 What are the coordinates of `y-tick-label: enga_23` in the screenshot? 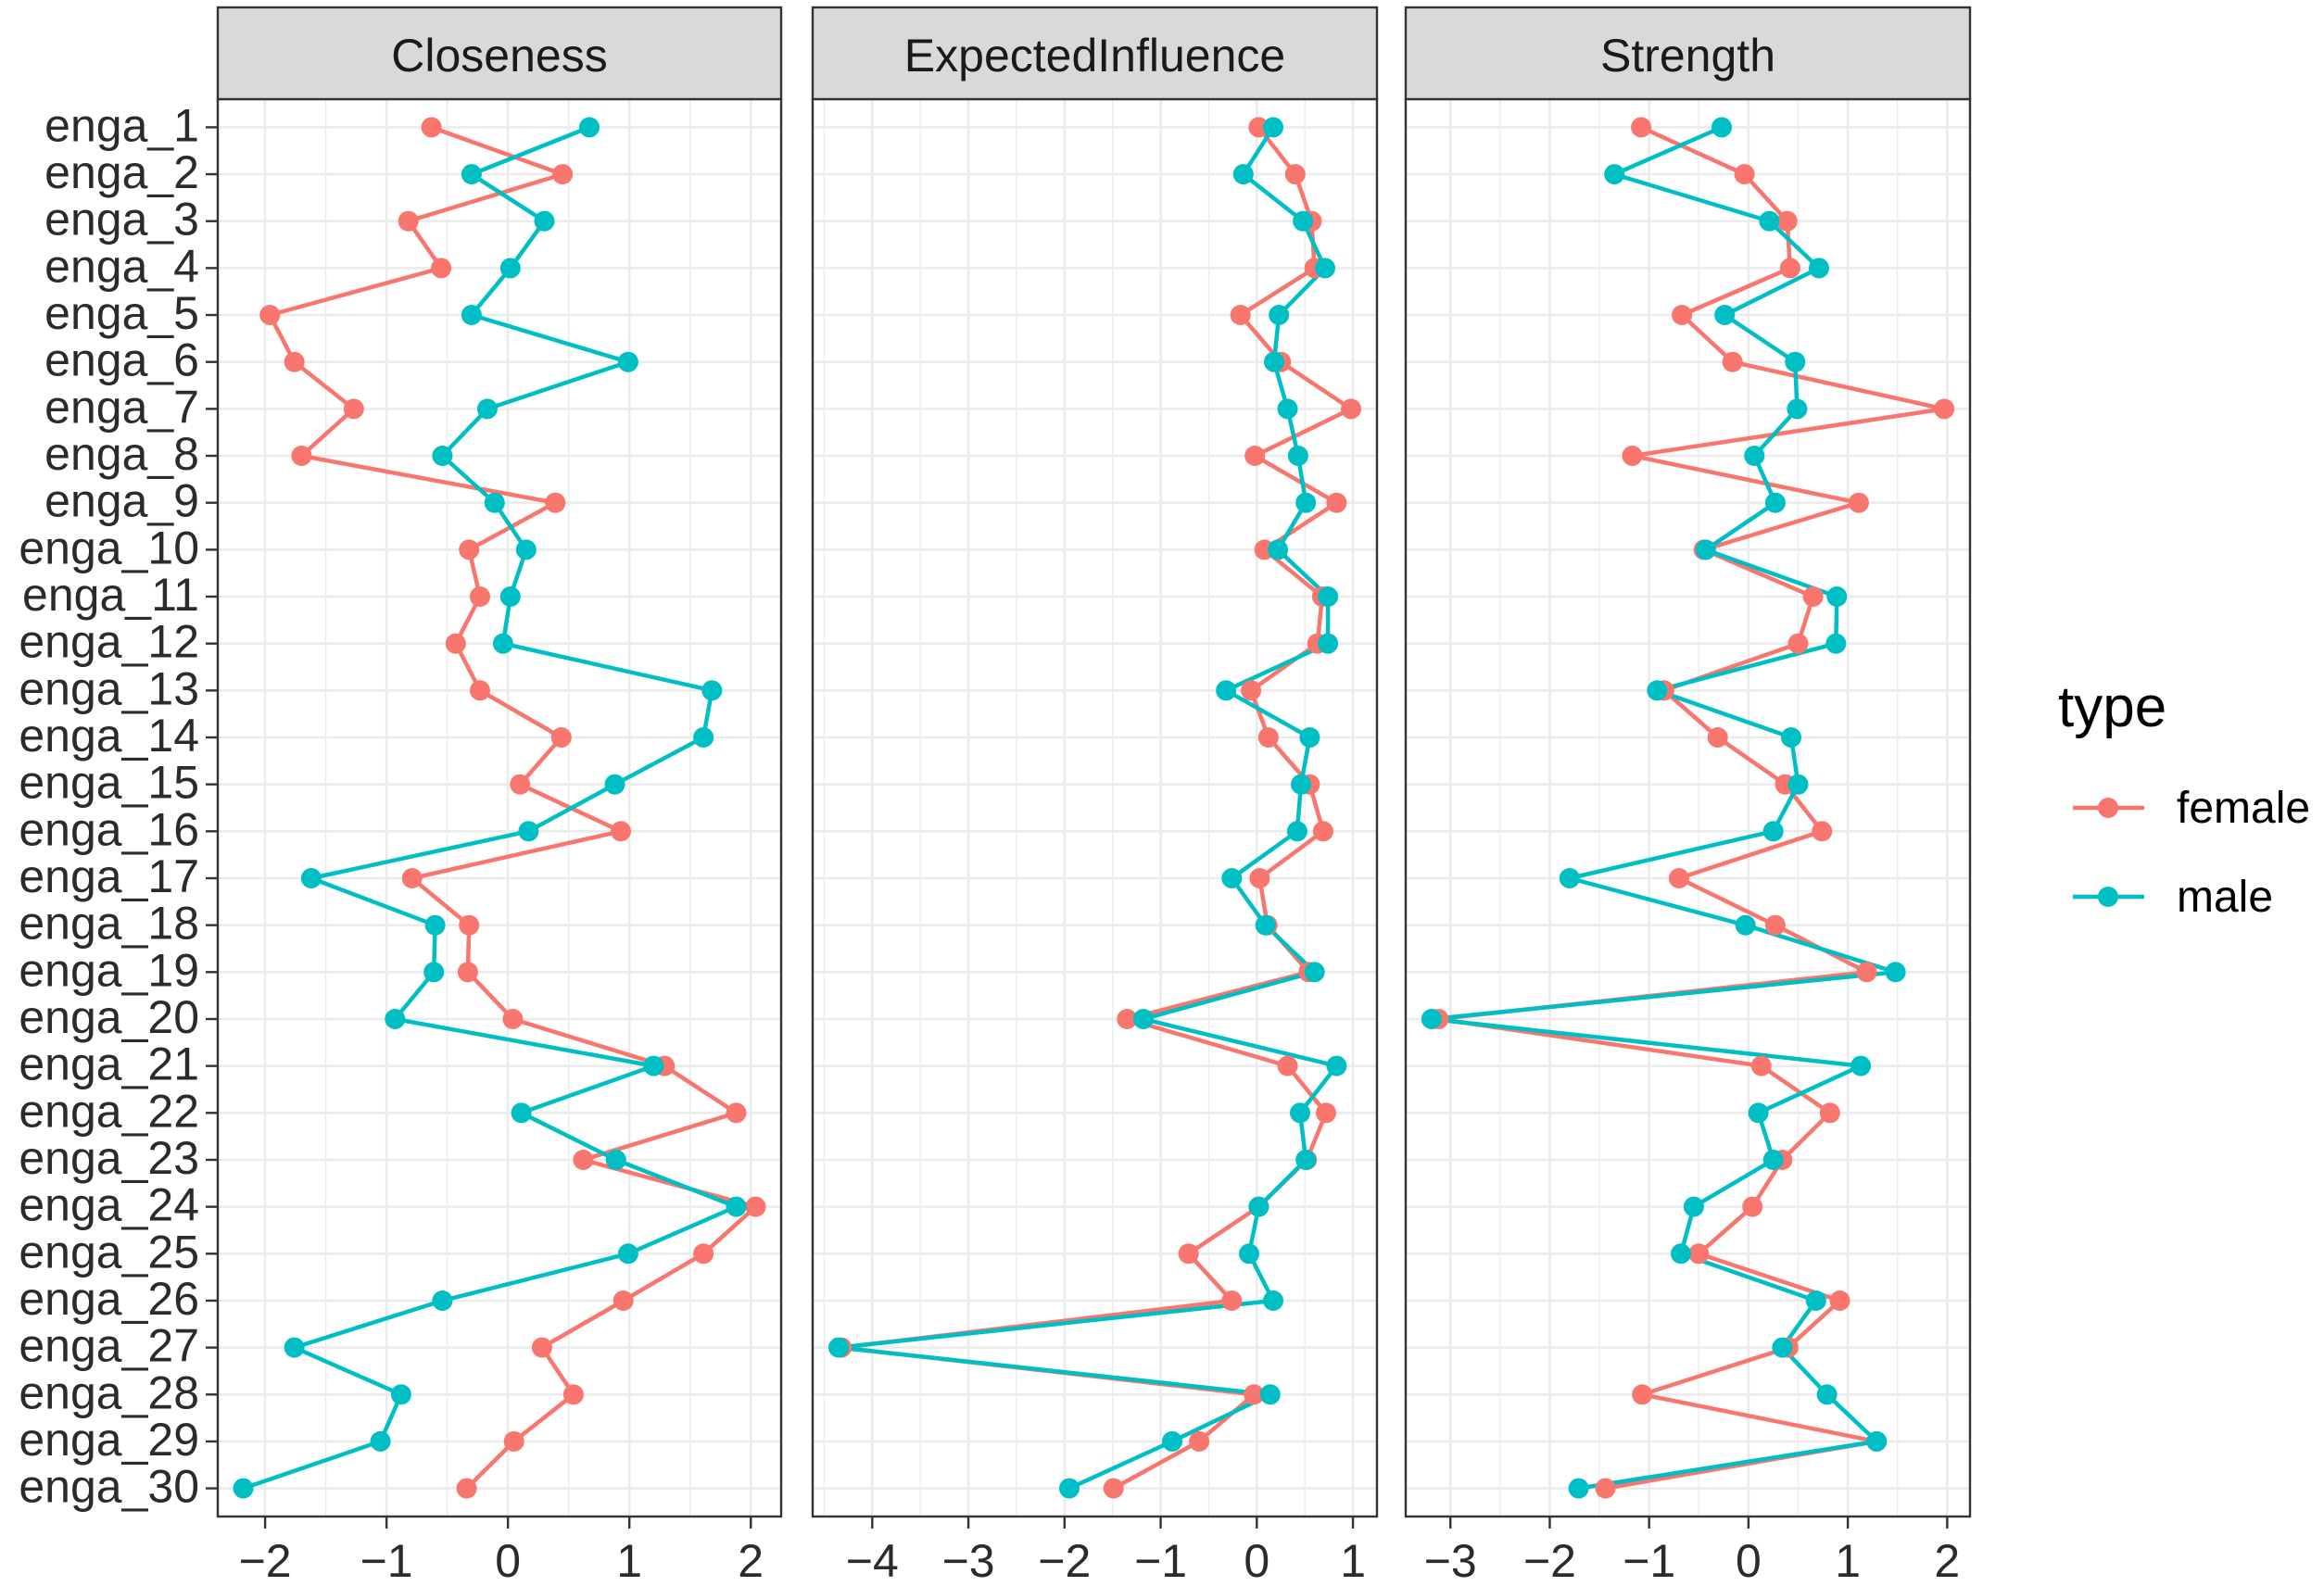 It's located at (109, 1158).